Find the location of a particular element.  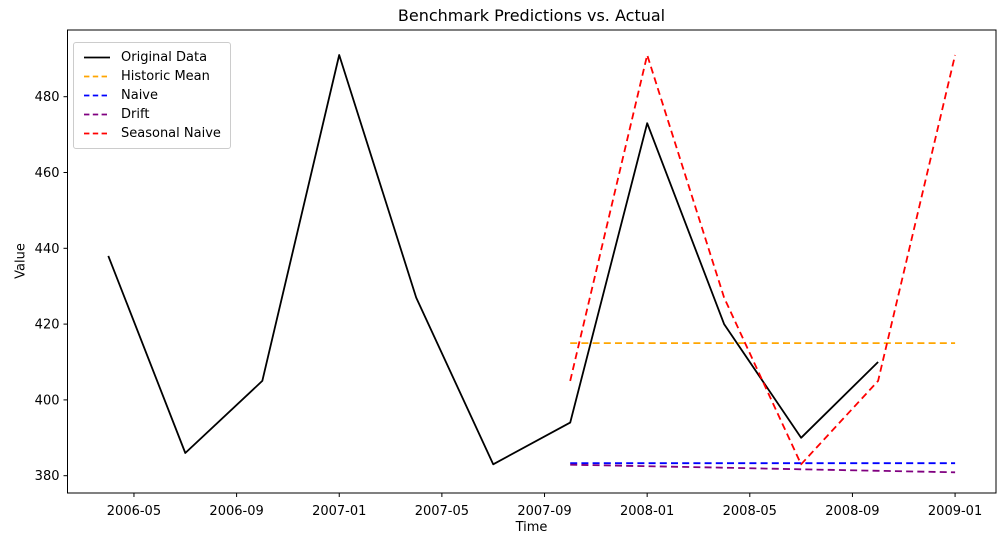

y-tick-label: 400 is located at coordinates (47, 400).